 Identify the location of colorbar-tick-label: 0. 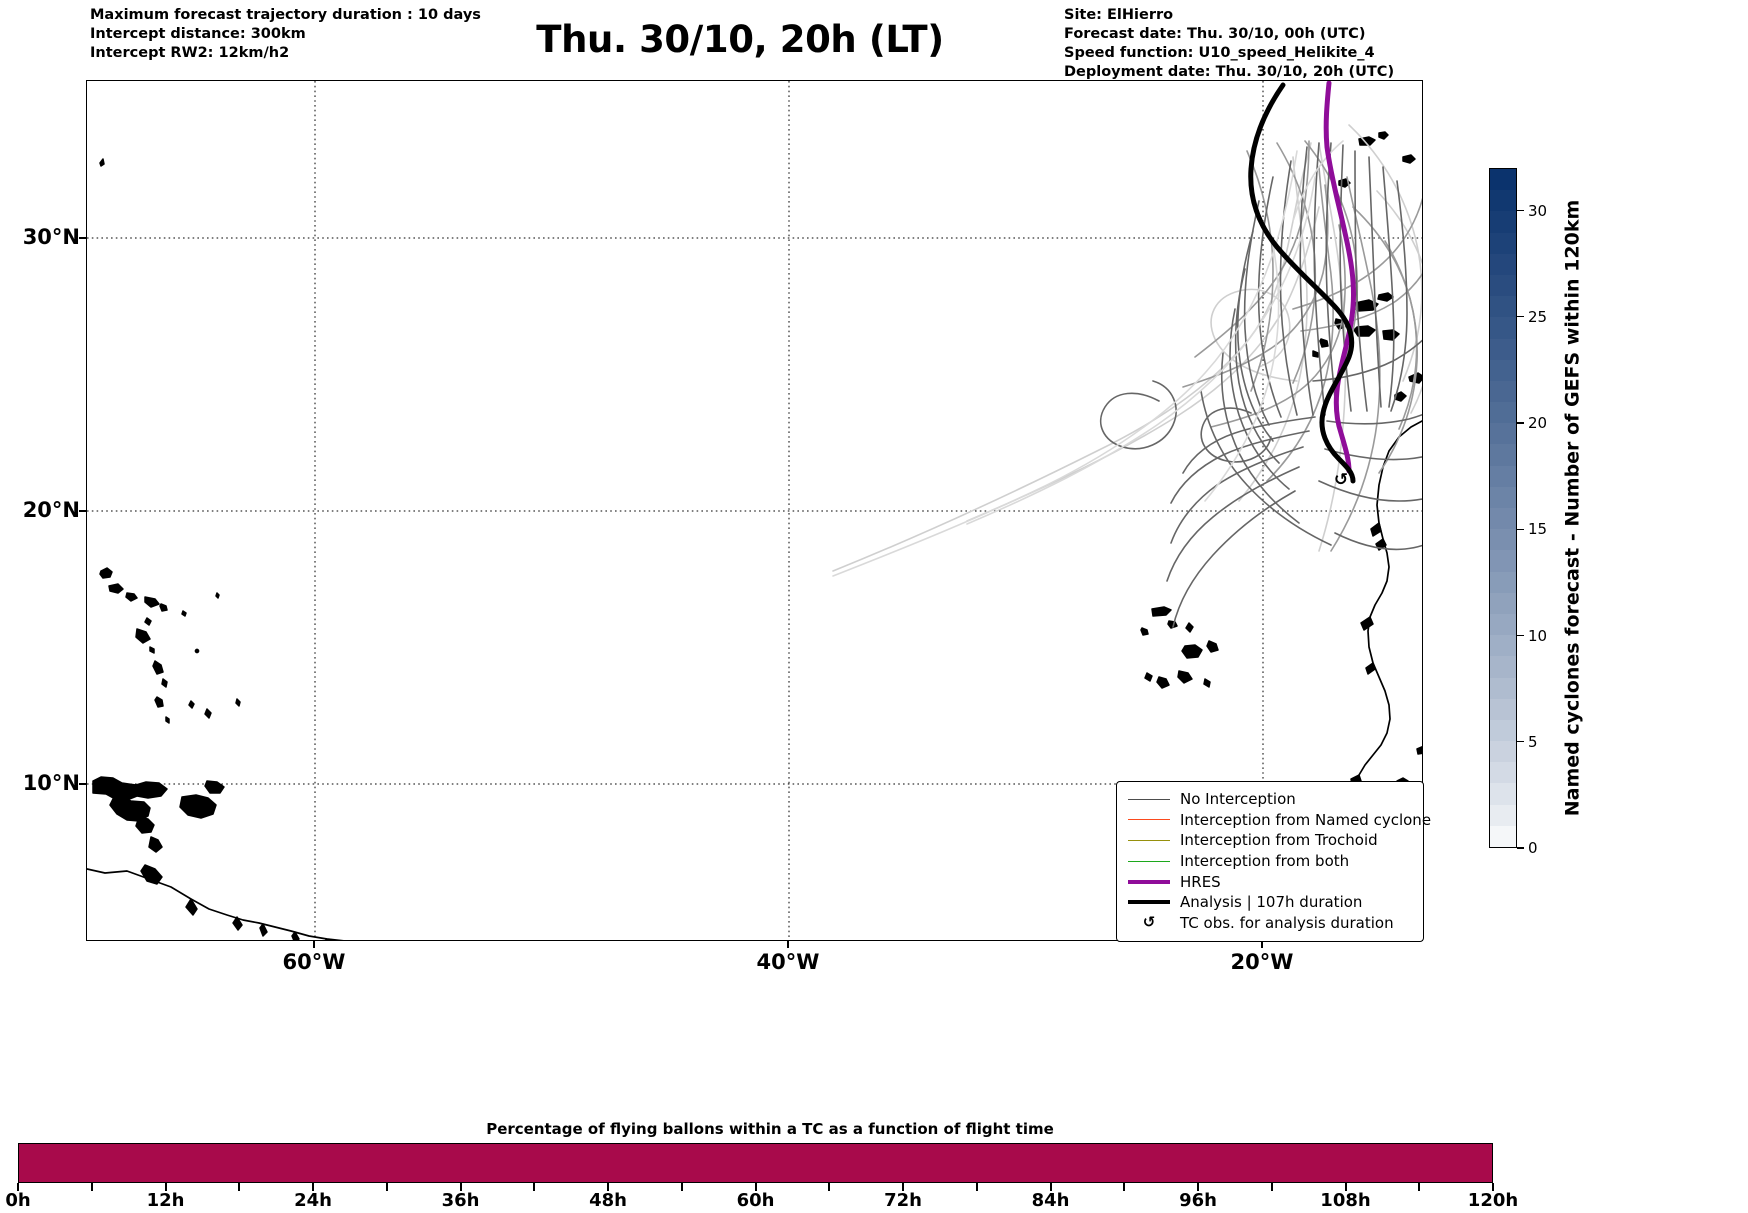
(1533, 848).